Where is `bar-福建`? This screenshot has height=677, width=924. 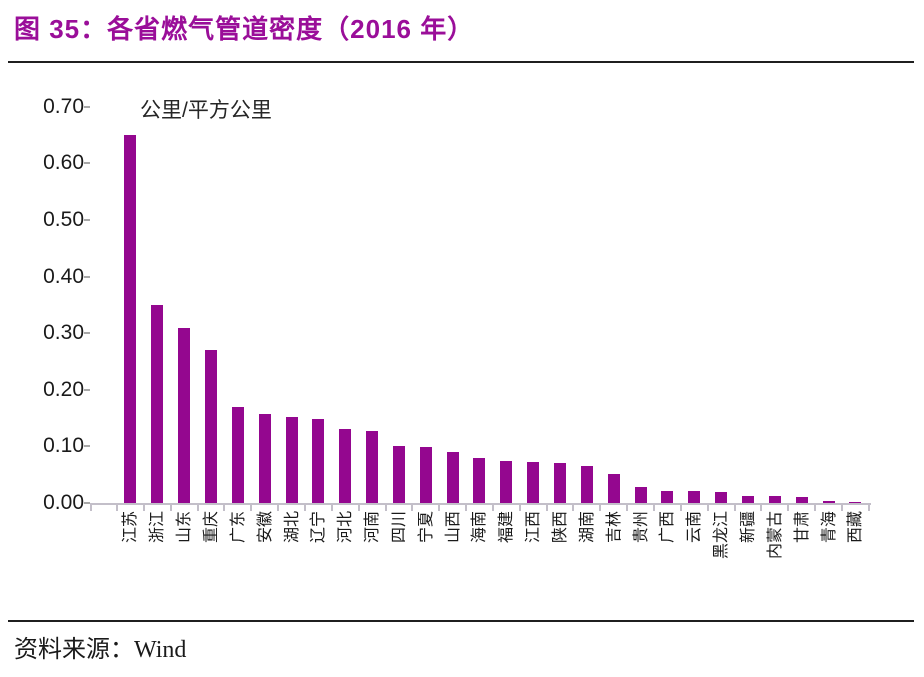
bar-福建 is located at coordinates (506, 482).